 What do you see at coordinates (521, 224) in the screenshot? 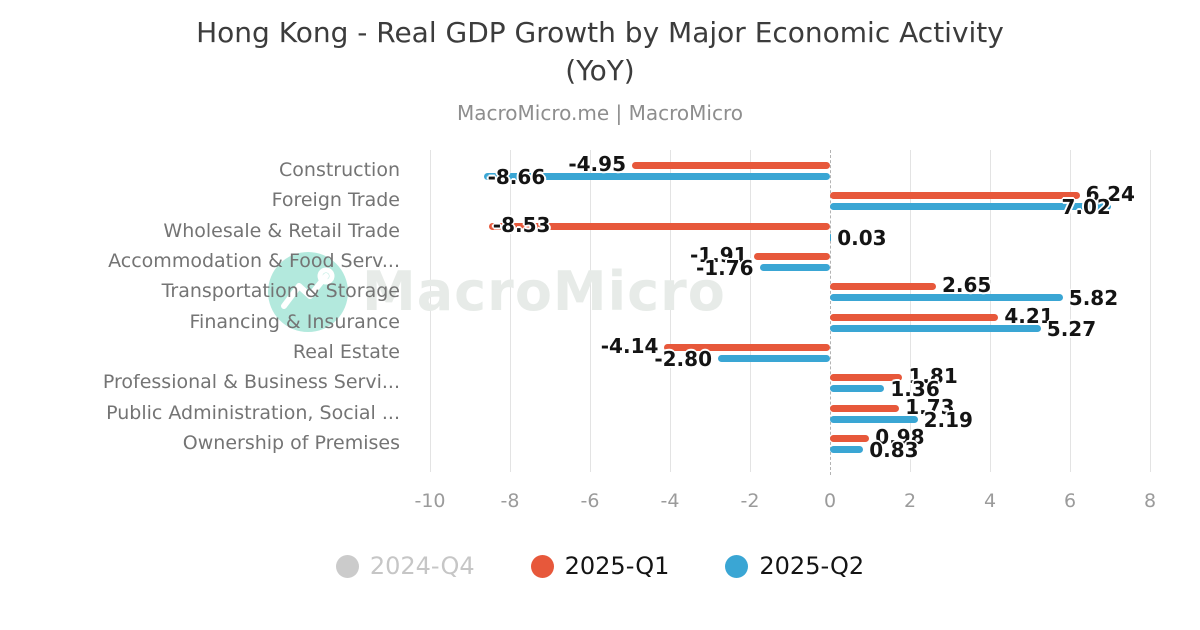
I see `value-label-2025-Q1-2: -8.53` at bounding box center [521, 224].